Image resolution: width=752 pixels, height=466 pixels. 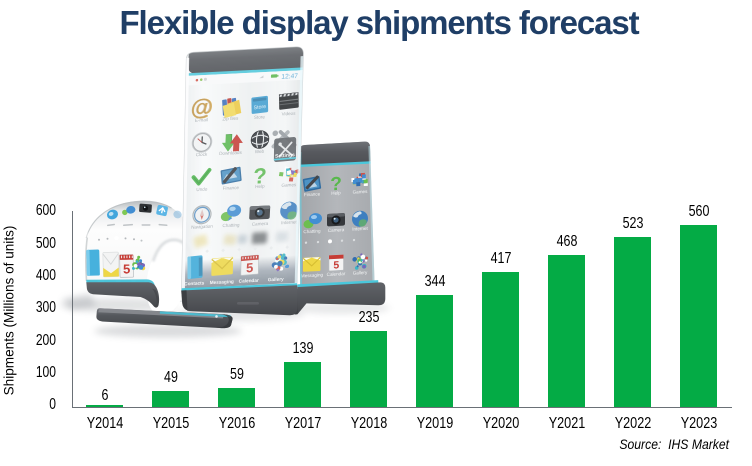 What do you see at coordinates (360, 273) in the screenshot?
I see `svg-text: Gallery` at bounding box center [360, 273].